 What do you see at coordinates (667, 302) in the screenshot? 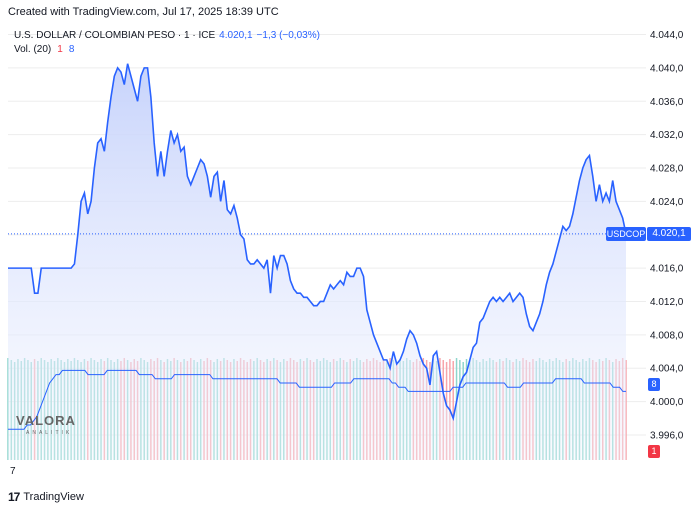
I see `y-tick-label: 4.012,0` at bounding box center [667, 302].